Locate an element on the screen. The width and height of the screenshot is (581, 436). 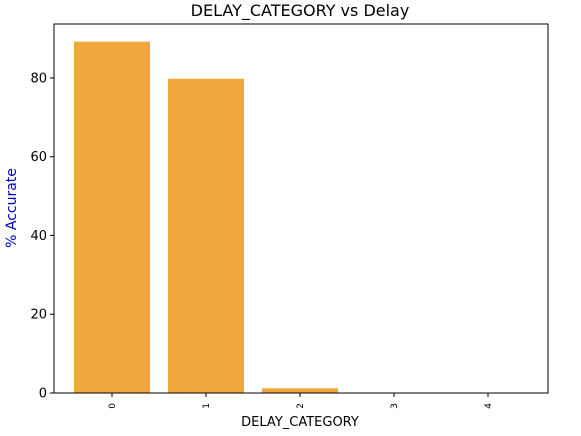
x-tick-label-0: 0 is located at coordinates (113, 406).